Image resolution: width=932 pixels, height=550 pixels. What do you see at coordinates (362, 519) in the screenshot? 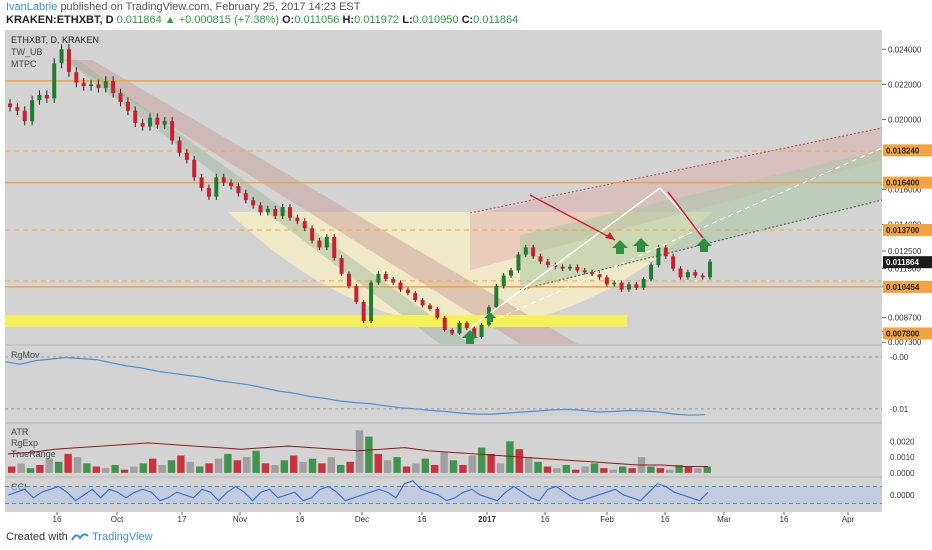
I see `x-tick-label: Dec` at bounding box center [362, 519].